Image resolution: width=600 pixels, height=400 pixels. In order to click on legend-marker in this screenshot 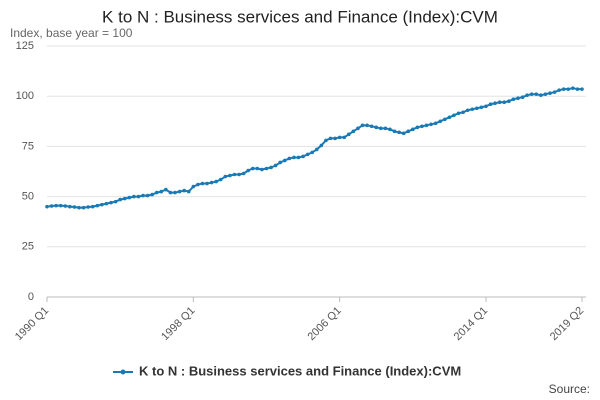, I will do `click(123, 372)`.